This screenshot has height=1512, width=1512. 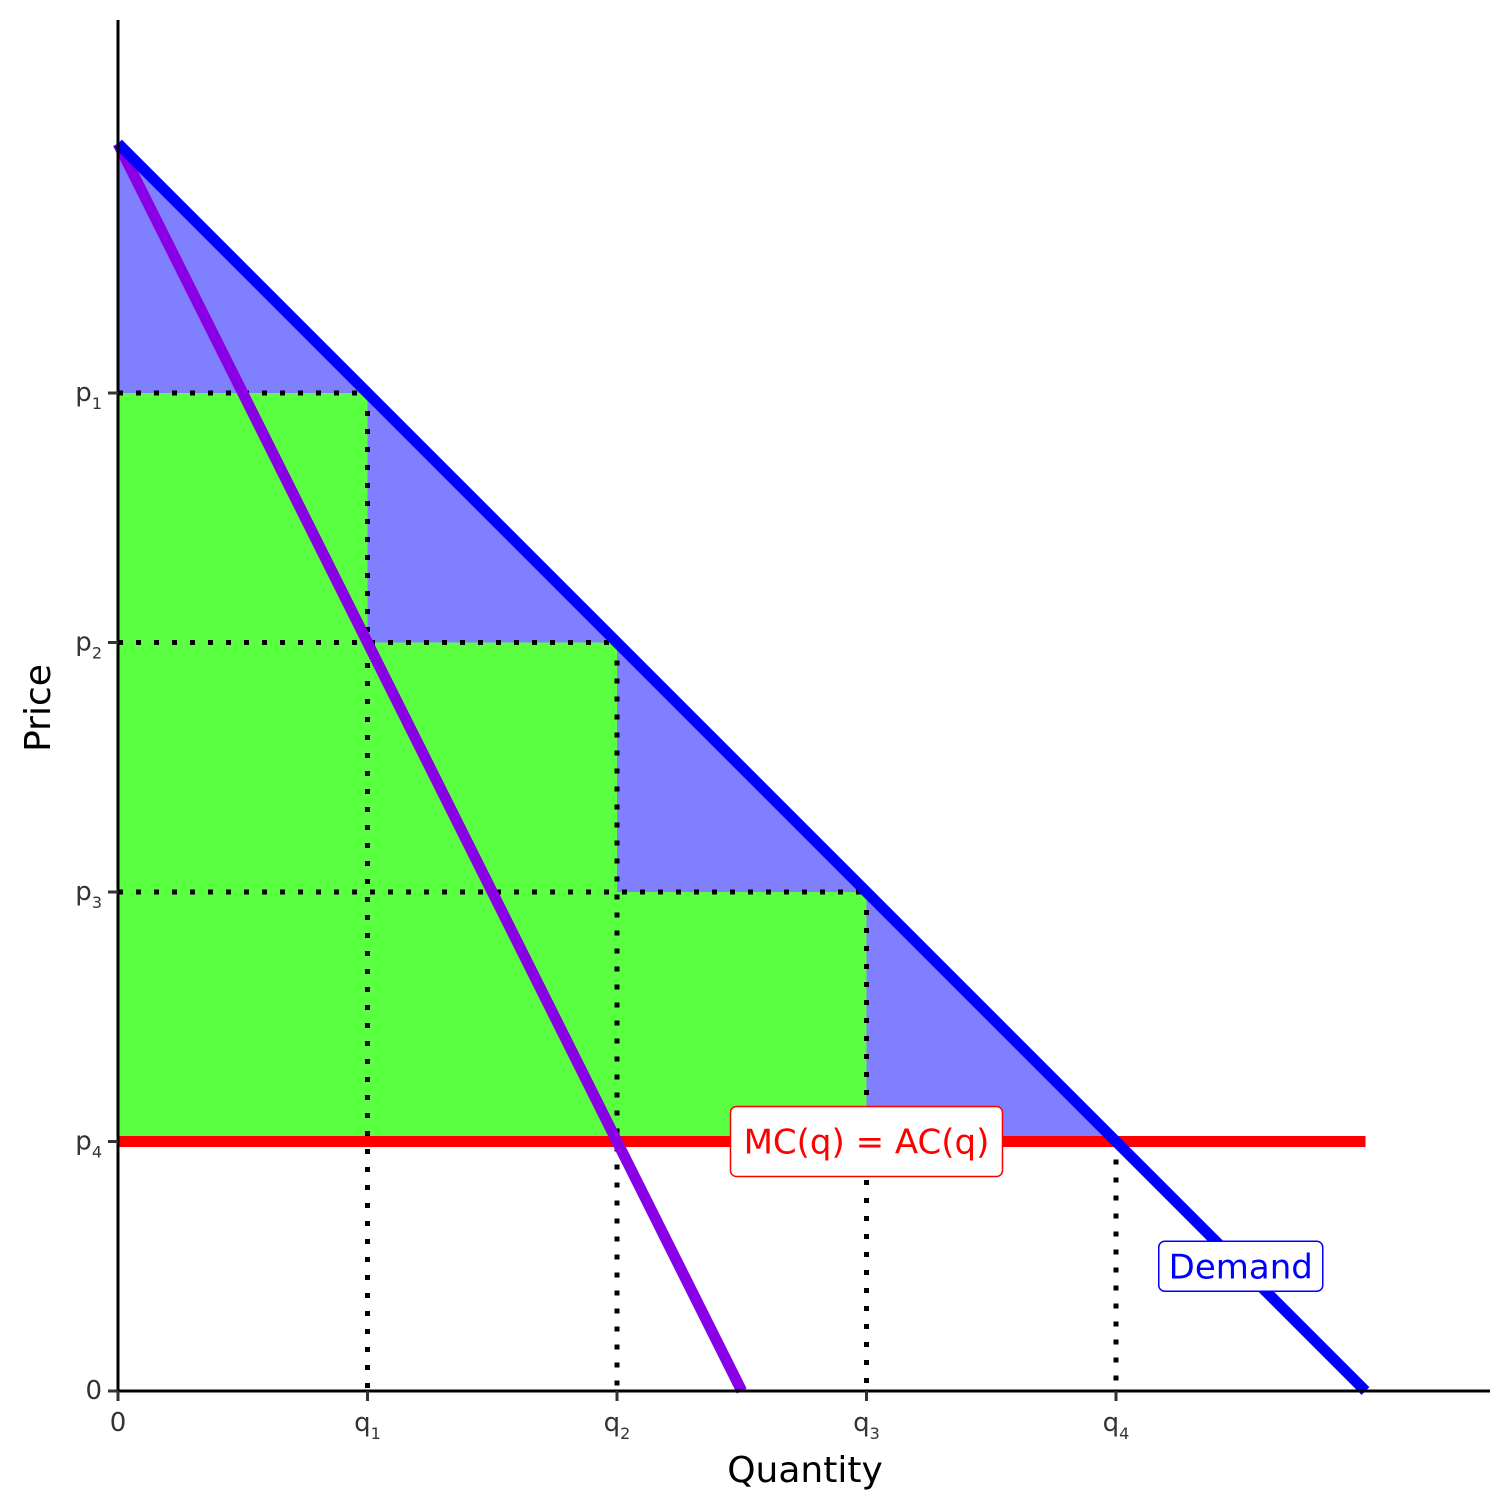 What do you see at coordinates (88, 395) in the screenshot?
I see `y-tick-label: p1` at bounding box center [88, 395].